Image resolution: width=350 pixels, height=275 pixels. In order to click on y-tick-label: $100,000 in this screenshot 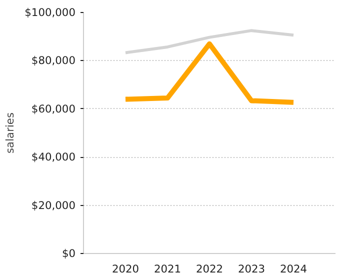, I will do `click(50, 12)`.